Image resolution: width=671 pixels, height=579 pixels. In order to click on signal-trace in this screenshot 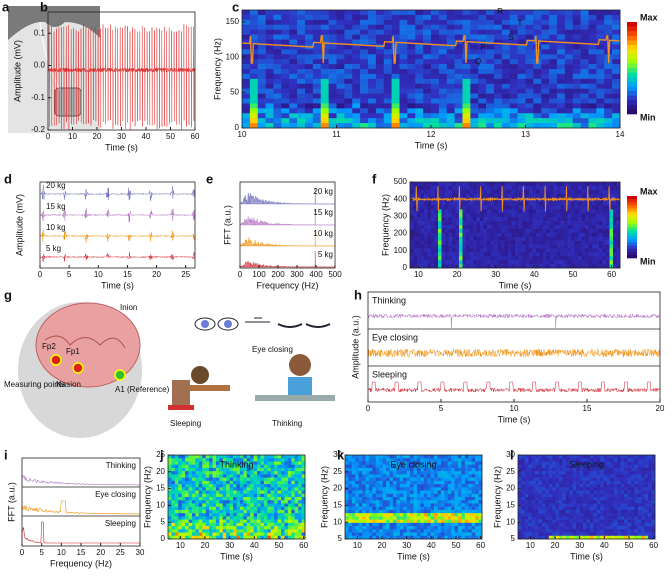, I will do `click(80, 480)`.